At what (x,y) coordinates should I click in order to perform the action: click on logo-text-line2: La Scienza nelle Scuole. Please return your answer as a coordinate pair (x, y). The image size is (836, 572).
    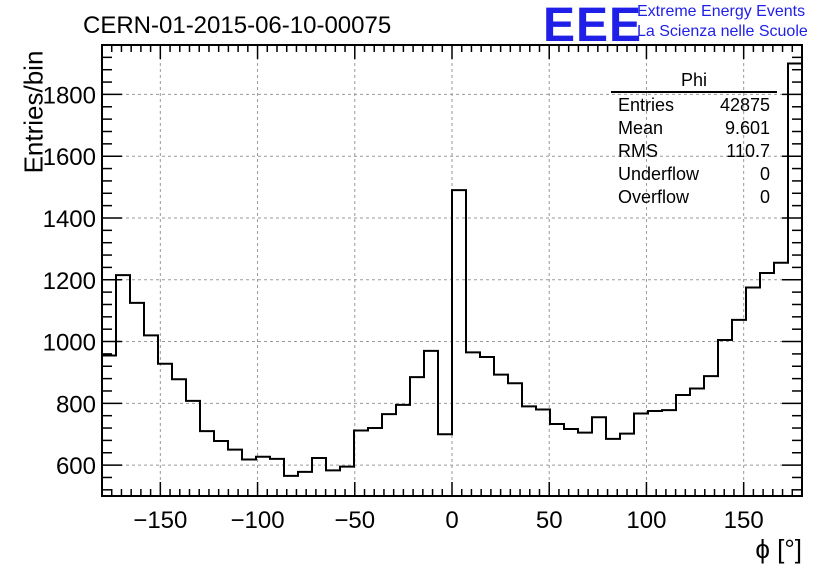
    Looking at the image, I should click on (722, 31).